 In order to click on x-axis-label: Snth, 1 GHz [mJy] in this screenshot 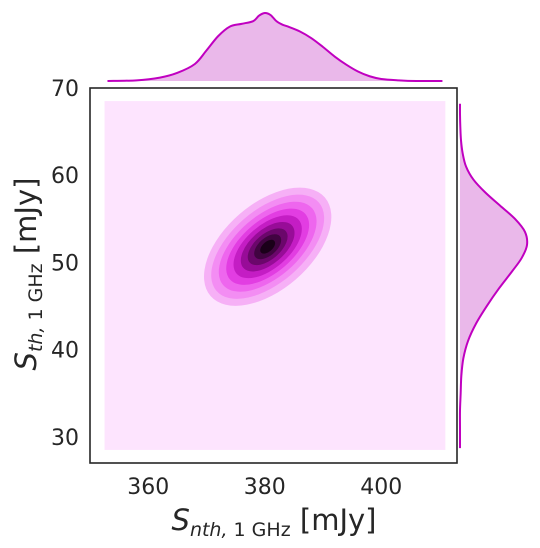, I will do `click(274, 522)`.